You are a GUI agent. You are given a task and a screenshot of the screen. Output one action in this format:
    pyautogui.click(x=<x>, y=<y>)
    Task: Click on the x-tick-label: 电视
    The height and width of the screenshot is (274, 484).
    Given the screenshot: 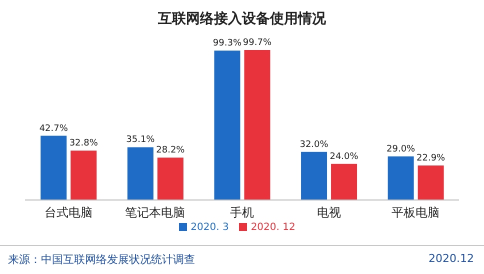 What is the action you would take?
    pyautogui.click(x=328, y=213)
    